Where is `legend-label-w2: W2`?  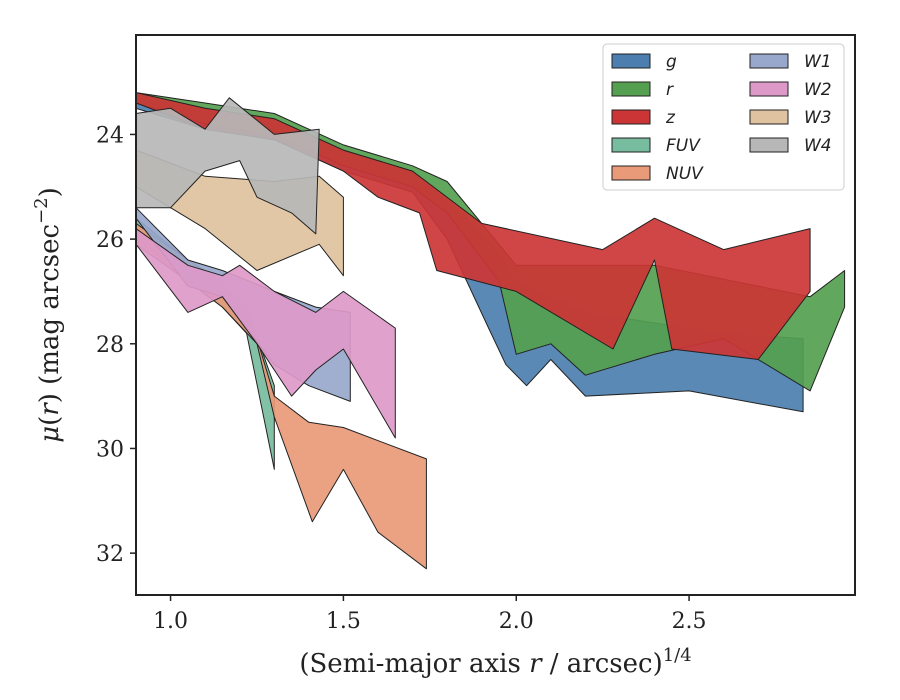
legend-label-w2: W2 is located at coordinates (818, 90).